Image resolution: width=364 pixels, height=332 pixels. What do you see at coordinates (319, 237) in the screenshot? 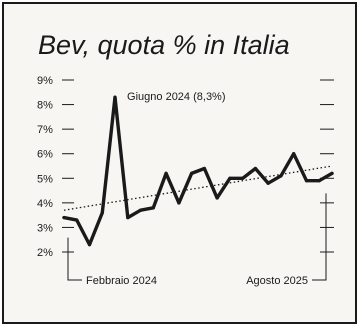
I see `bracket-end` at bounding box center [319, 237].